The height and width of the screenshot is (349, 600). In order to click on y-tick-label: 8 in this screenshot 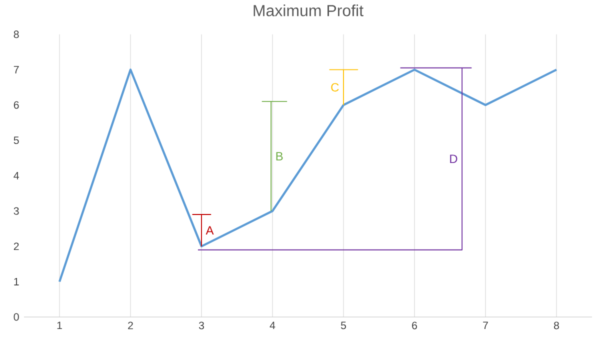, I will do `click(16, 34)`.